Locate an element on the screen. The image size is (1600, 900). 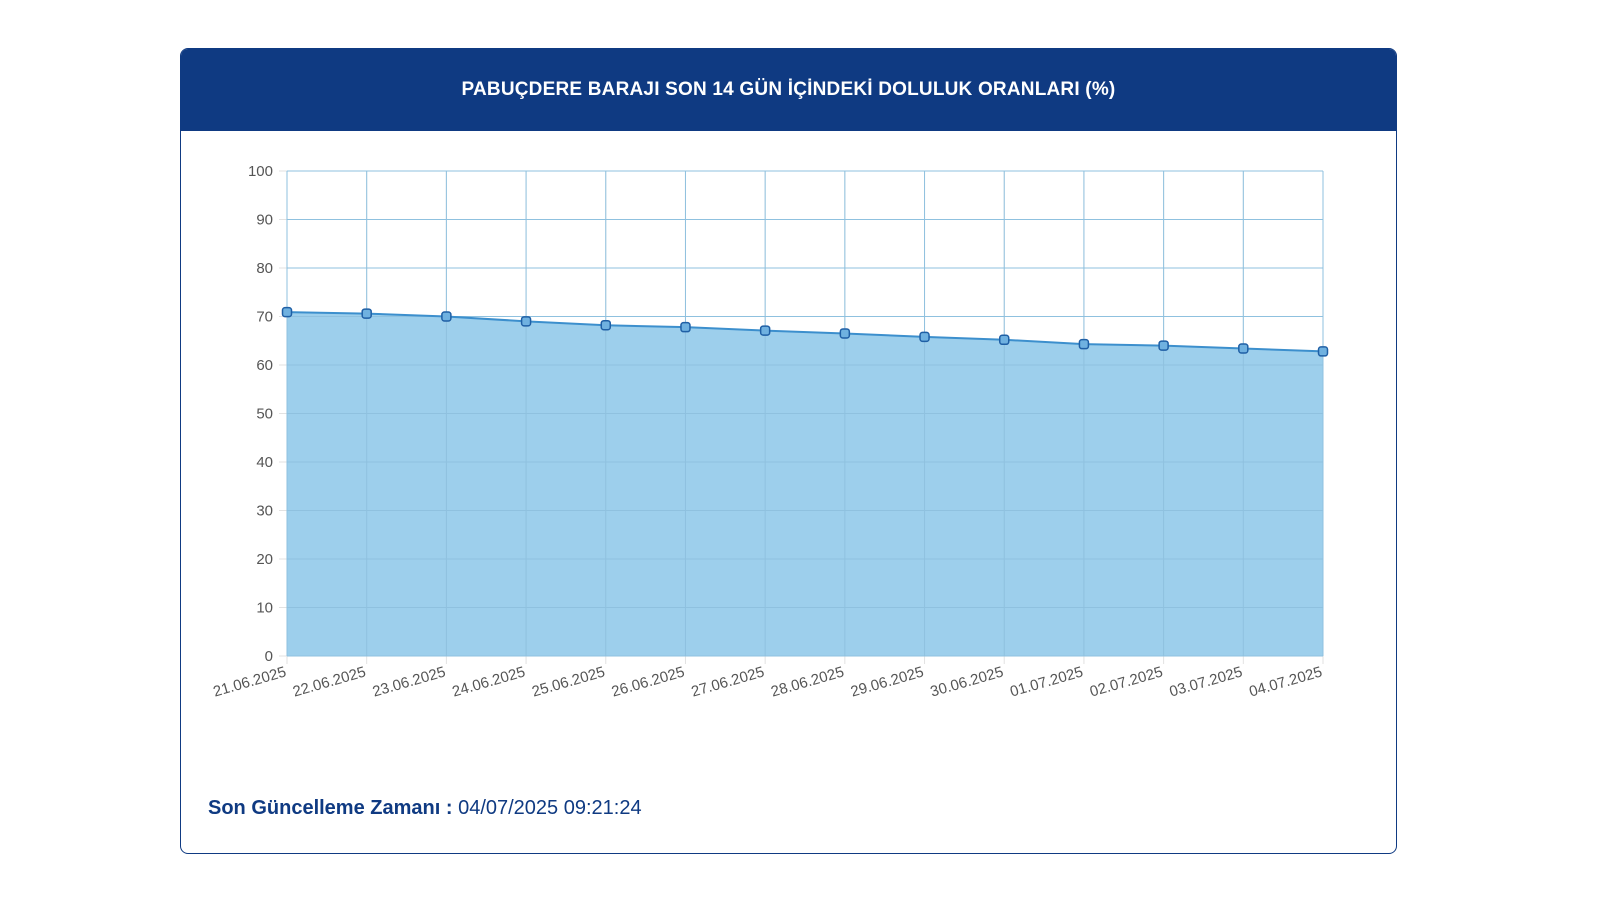
line-layer is located at coordinates (805, 332).